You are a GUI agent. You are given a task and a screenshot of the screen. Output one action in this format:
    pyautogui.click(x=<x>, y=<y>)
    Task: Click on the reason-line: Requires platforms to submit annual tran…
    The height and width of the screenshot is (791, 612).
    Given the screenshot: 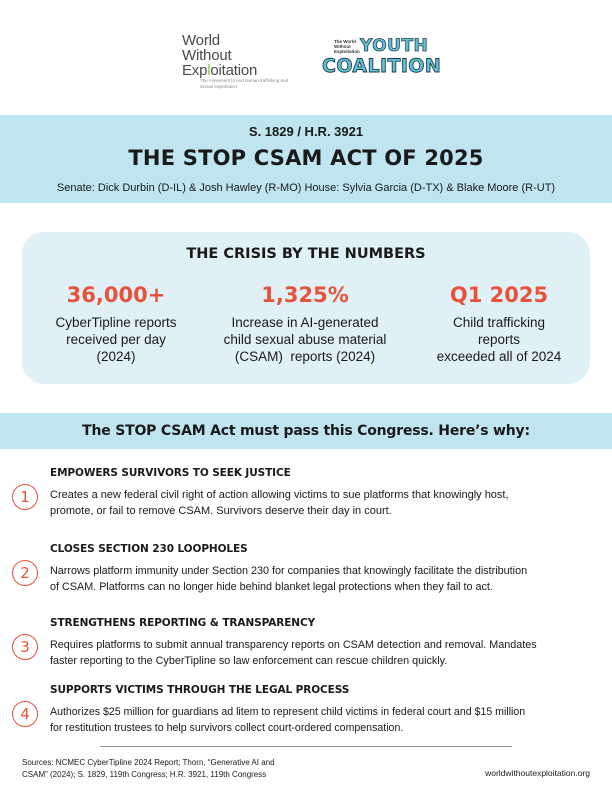 What is the action you would take?
    pyautogui.click(x=293, y=645)
    